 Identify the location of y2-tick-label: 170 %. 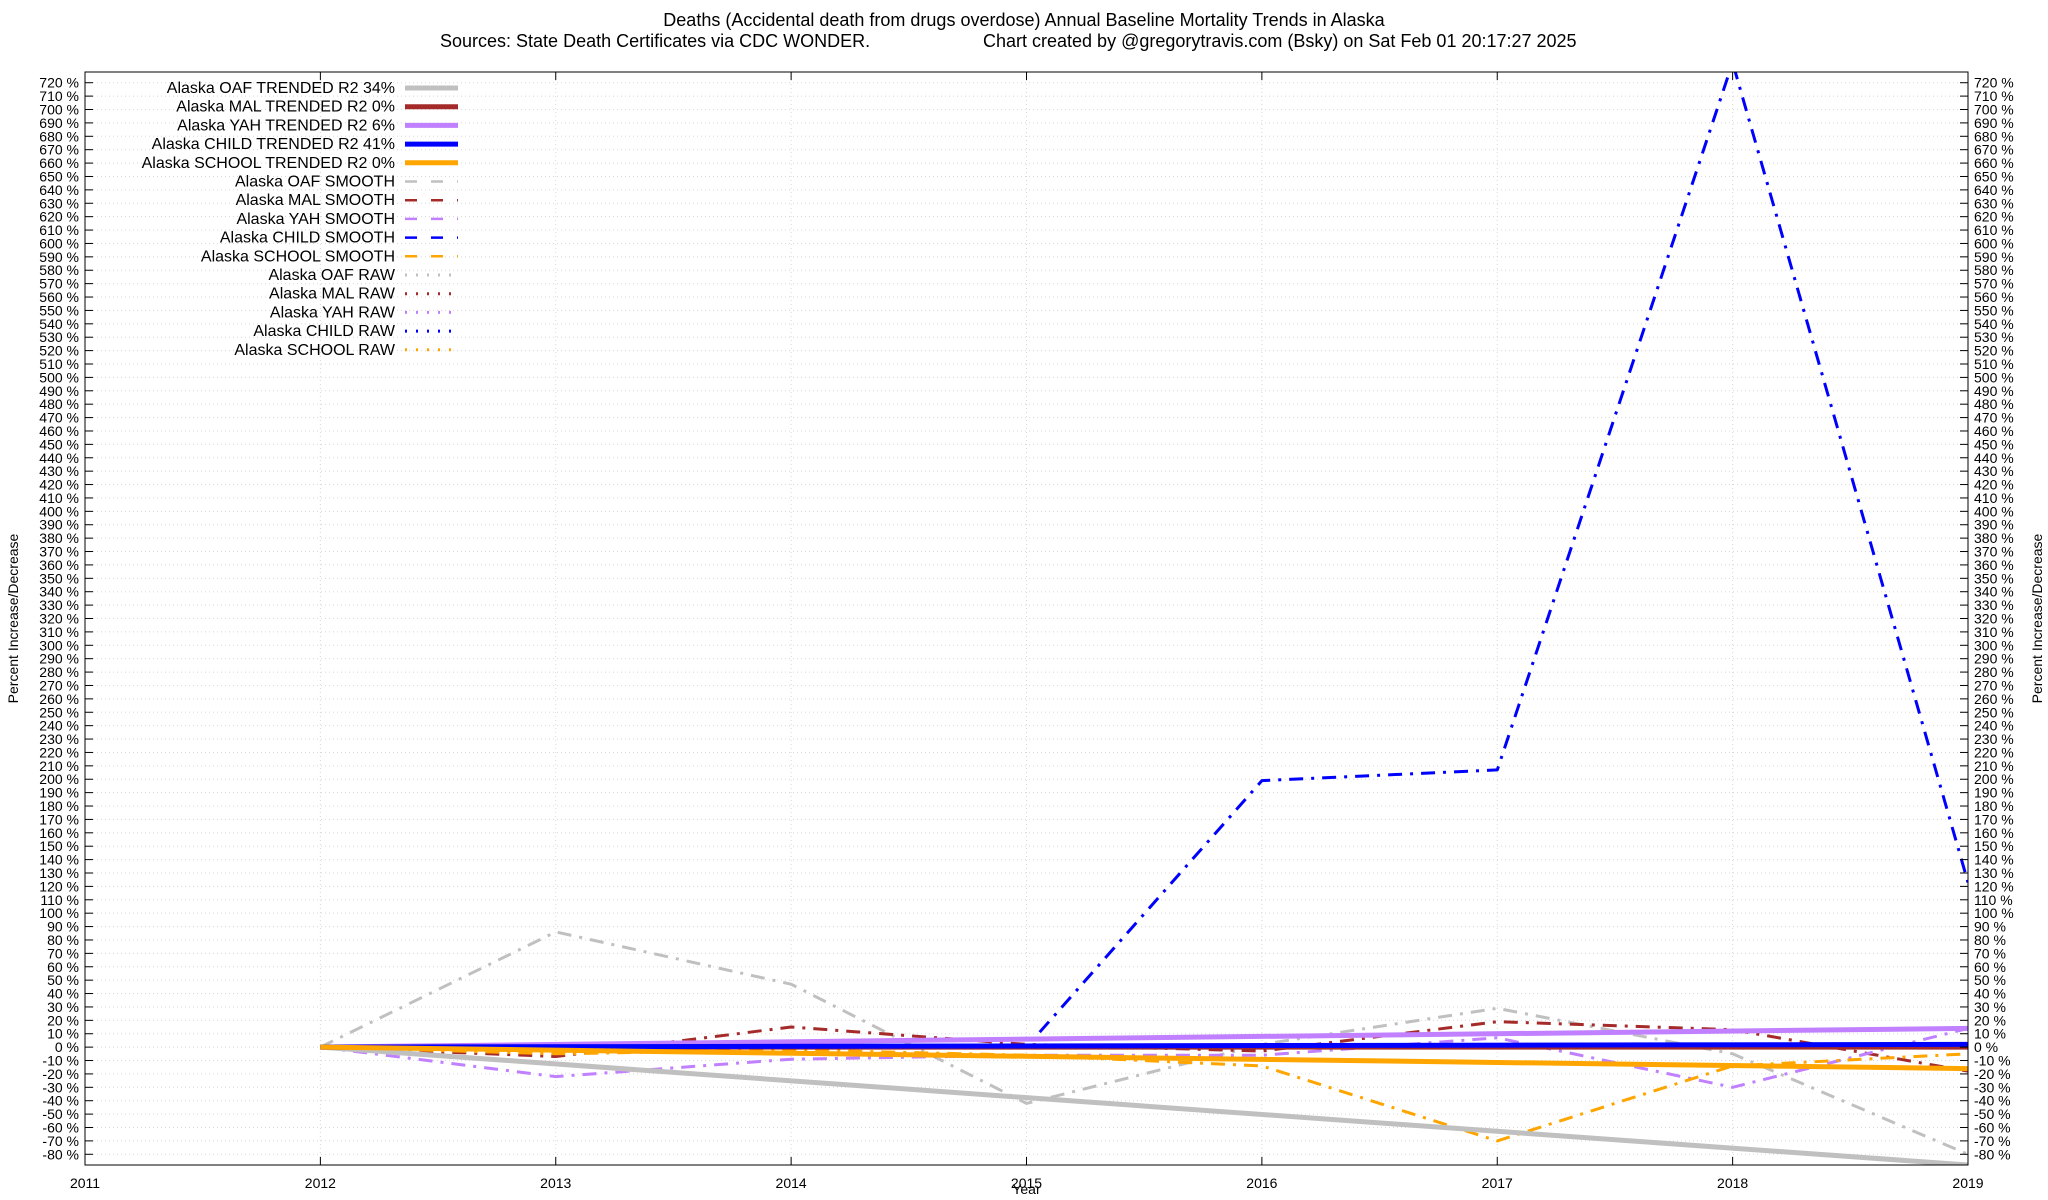
(1994, 819).